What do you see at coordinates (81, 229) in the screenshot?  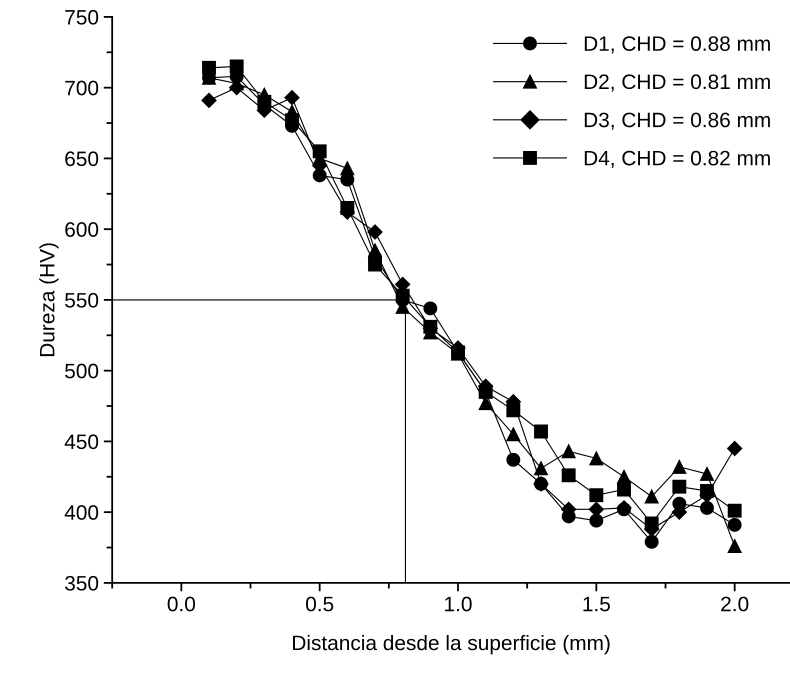 I see `y-tick-label: 600` at bounding box center [81, 229].